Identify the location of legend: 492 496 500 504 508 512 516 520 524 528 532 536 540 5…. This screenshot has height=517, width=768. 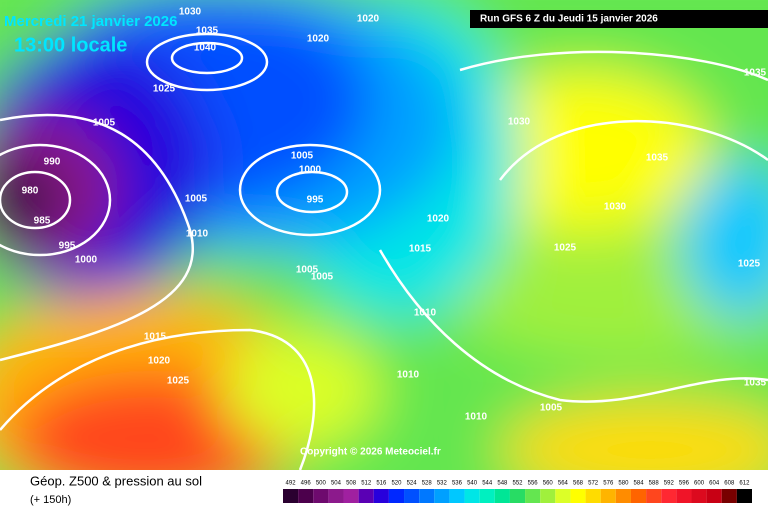
(517, 492).